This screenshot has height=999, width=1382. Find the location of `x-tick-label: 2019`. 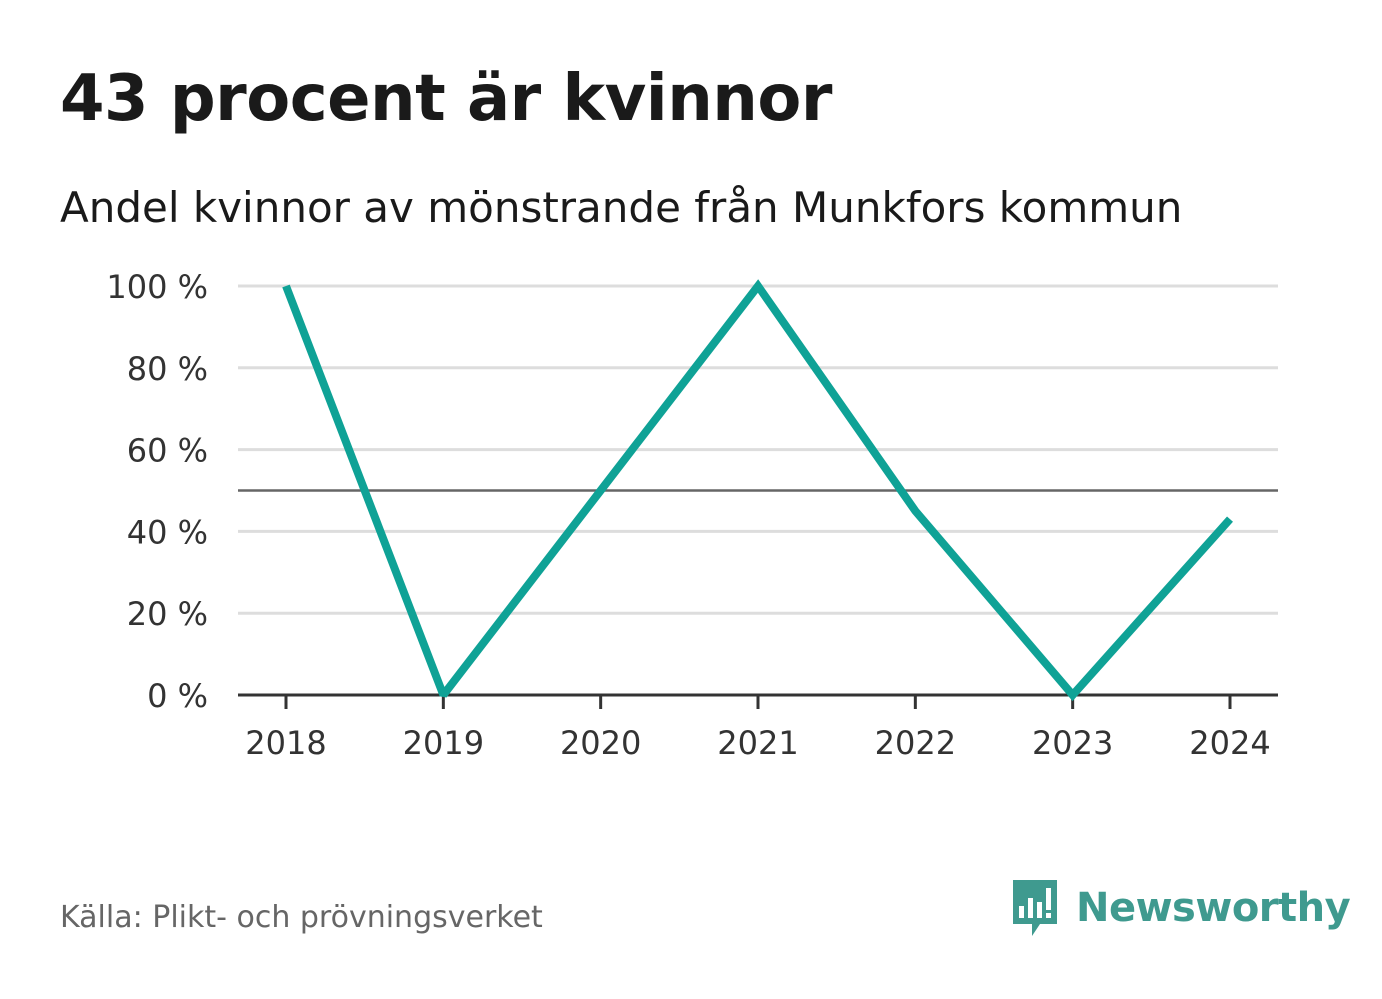

x-tick-label: 2019 is located at coordinates (443, 743).